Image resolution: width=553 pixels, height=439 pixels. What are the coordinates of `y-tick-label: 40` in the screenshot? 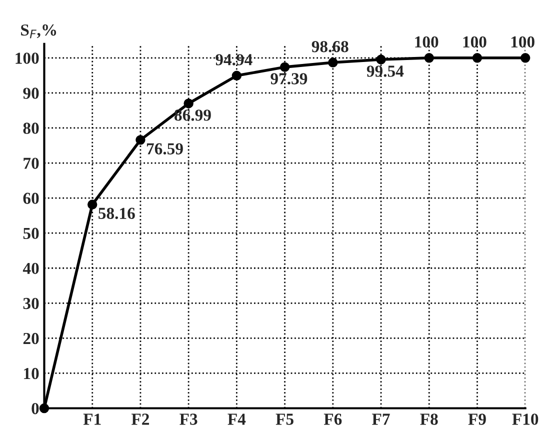 It's located at (30, 268).